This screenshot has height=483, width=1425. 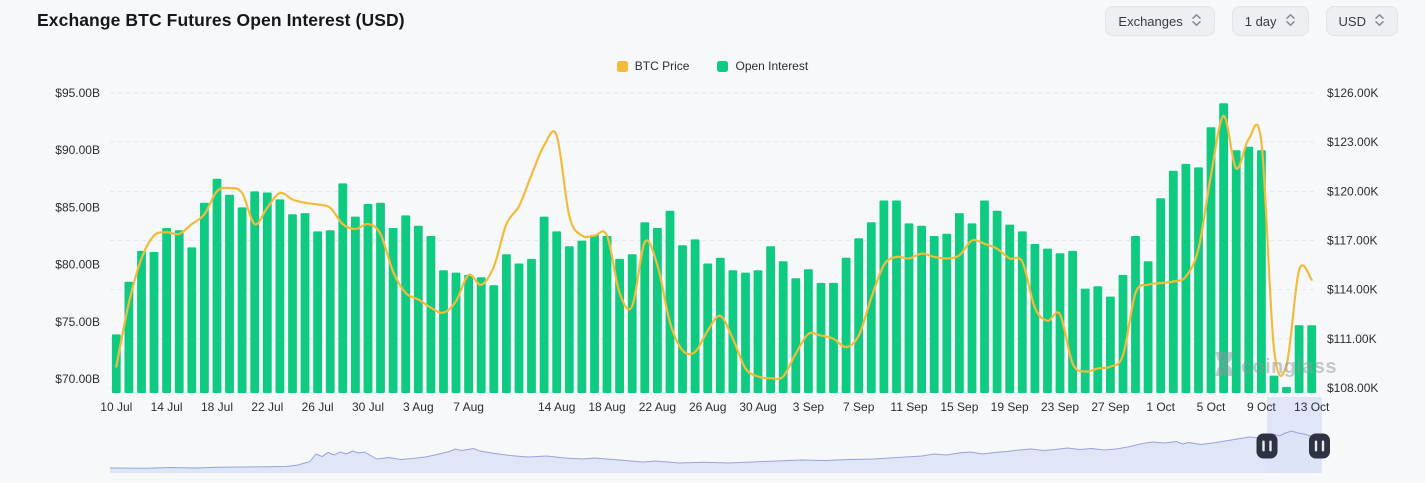 What do you see at coordinates (418, 407) in the screenshot?
I see `x-axis-label: 3 Aug` at bounding box center [418, 407].